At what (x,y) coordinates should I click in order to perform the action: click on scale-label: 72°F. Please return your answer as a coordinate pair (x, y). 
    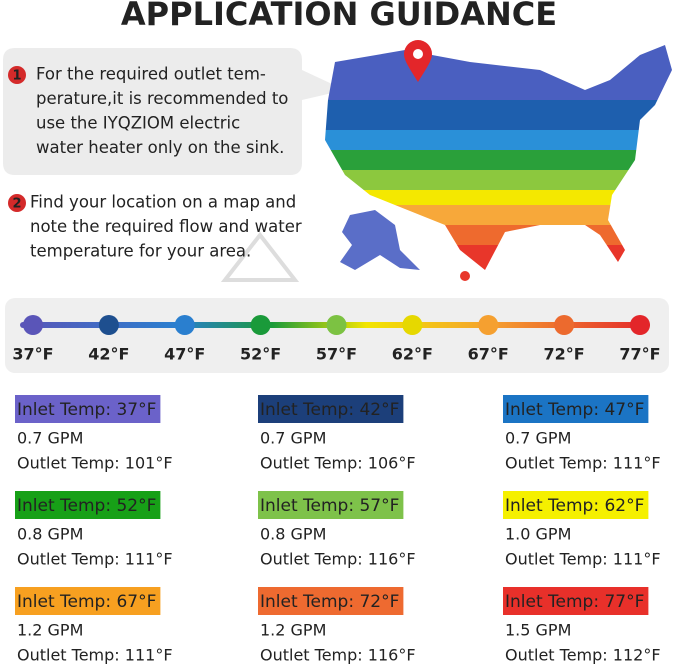
    Looking at the image, I should click on (564, 354).